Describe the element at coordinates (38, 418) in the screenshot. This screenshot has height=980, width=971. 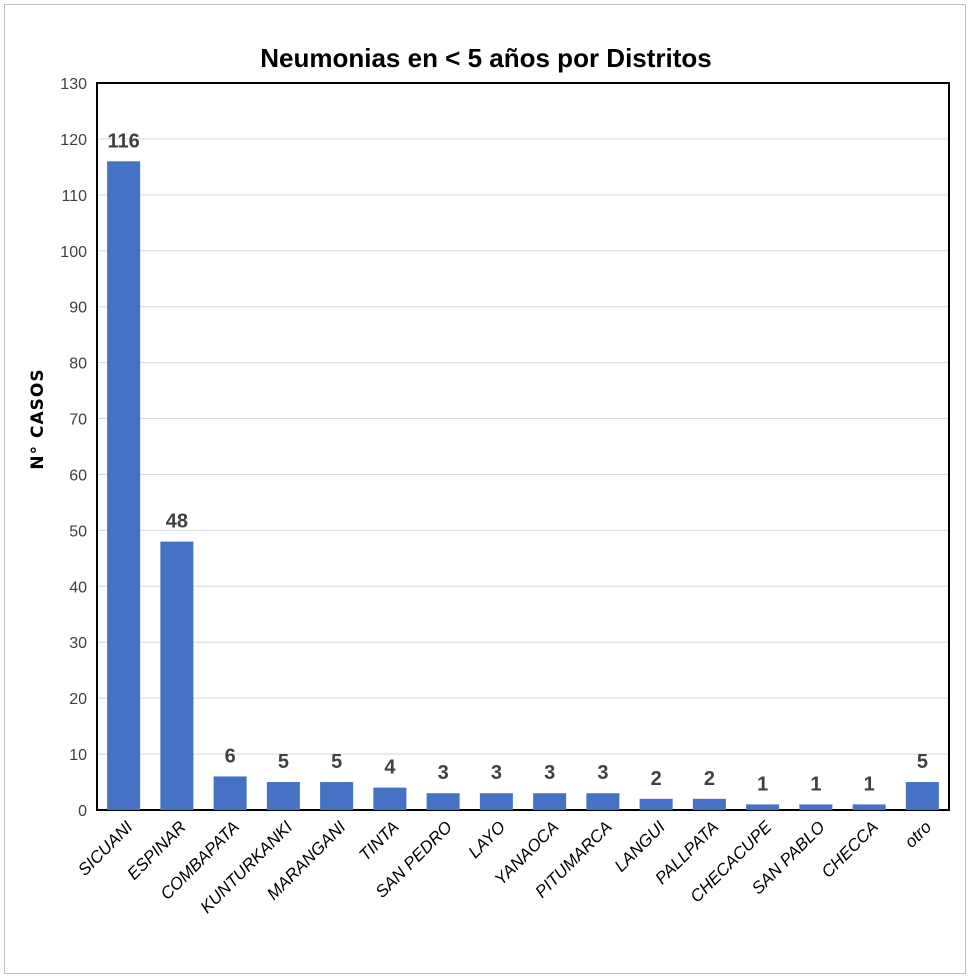
I see `y-axis-label: N° CASOS` at that location.